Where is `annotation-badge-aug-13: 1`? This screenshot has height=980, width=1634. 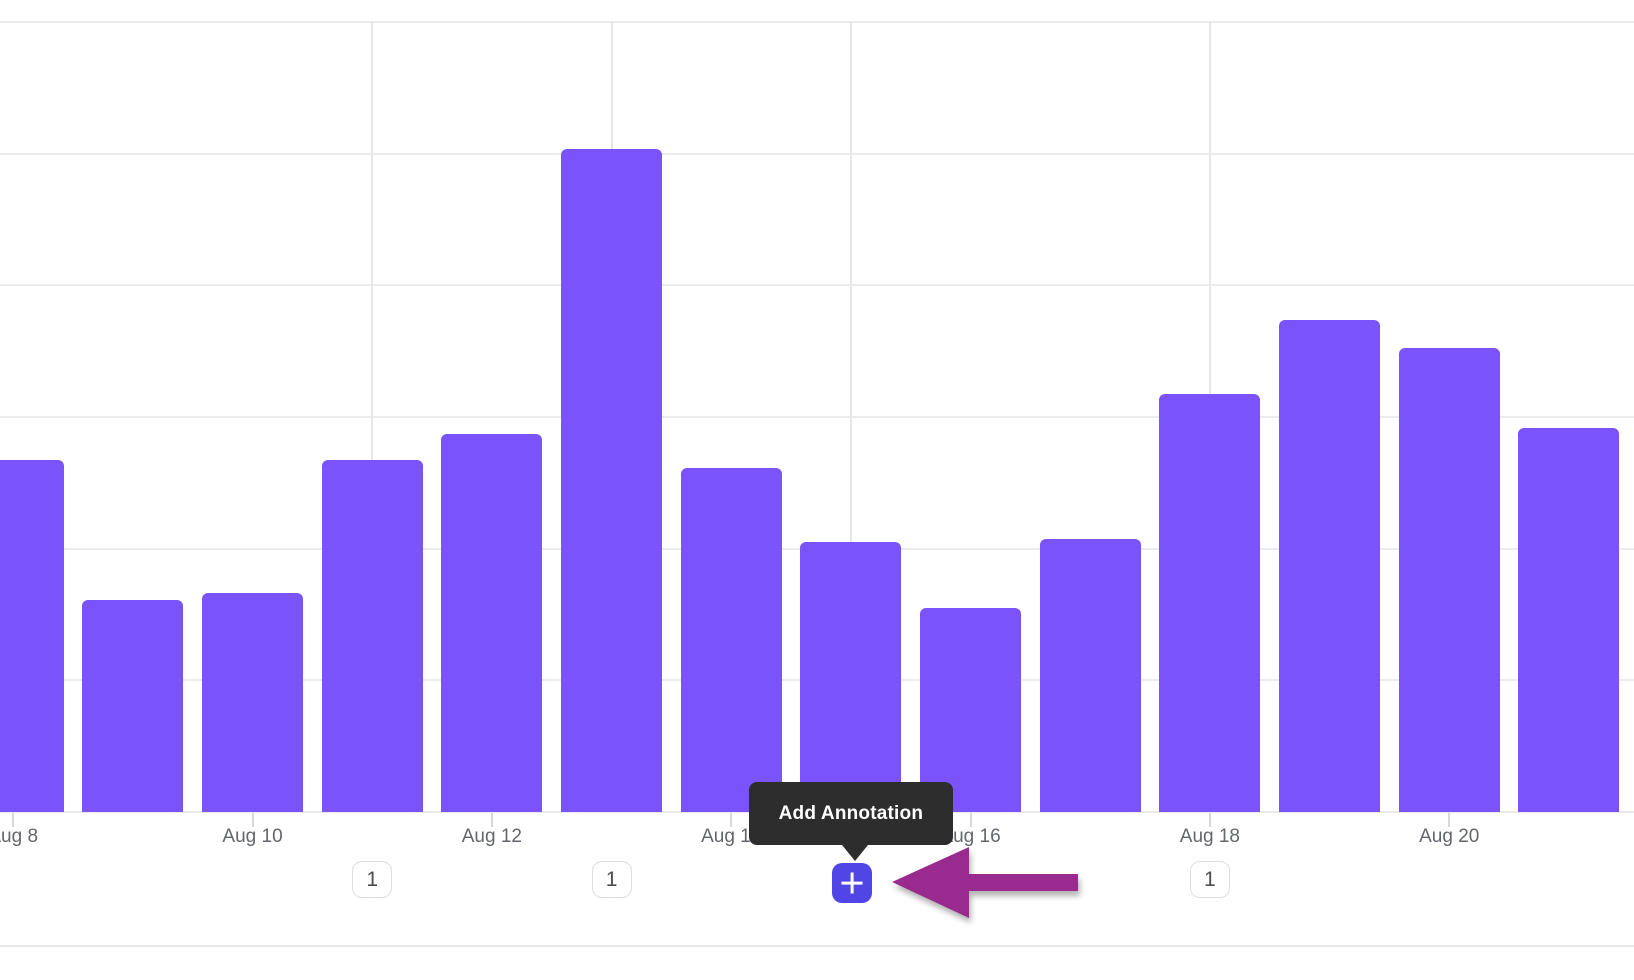
annotation-badge-aug-13: 1 is located at coordinates (611, 879).